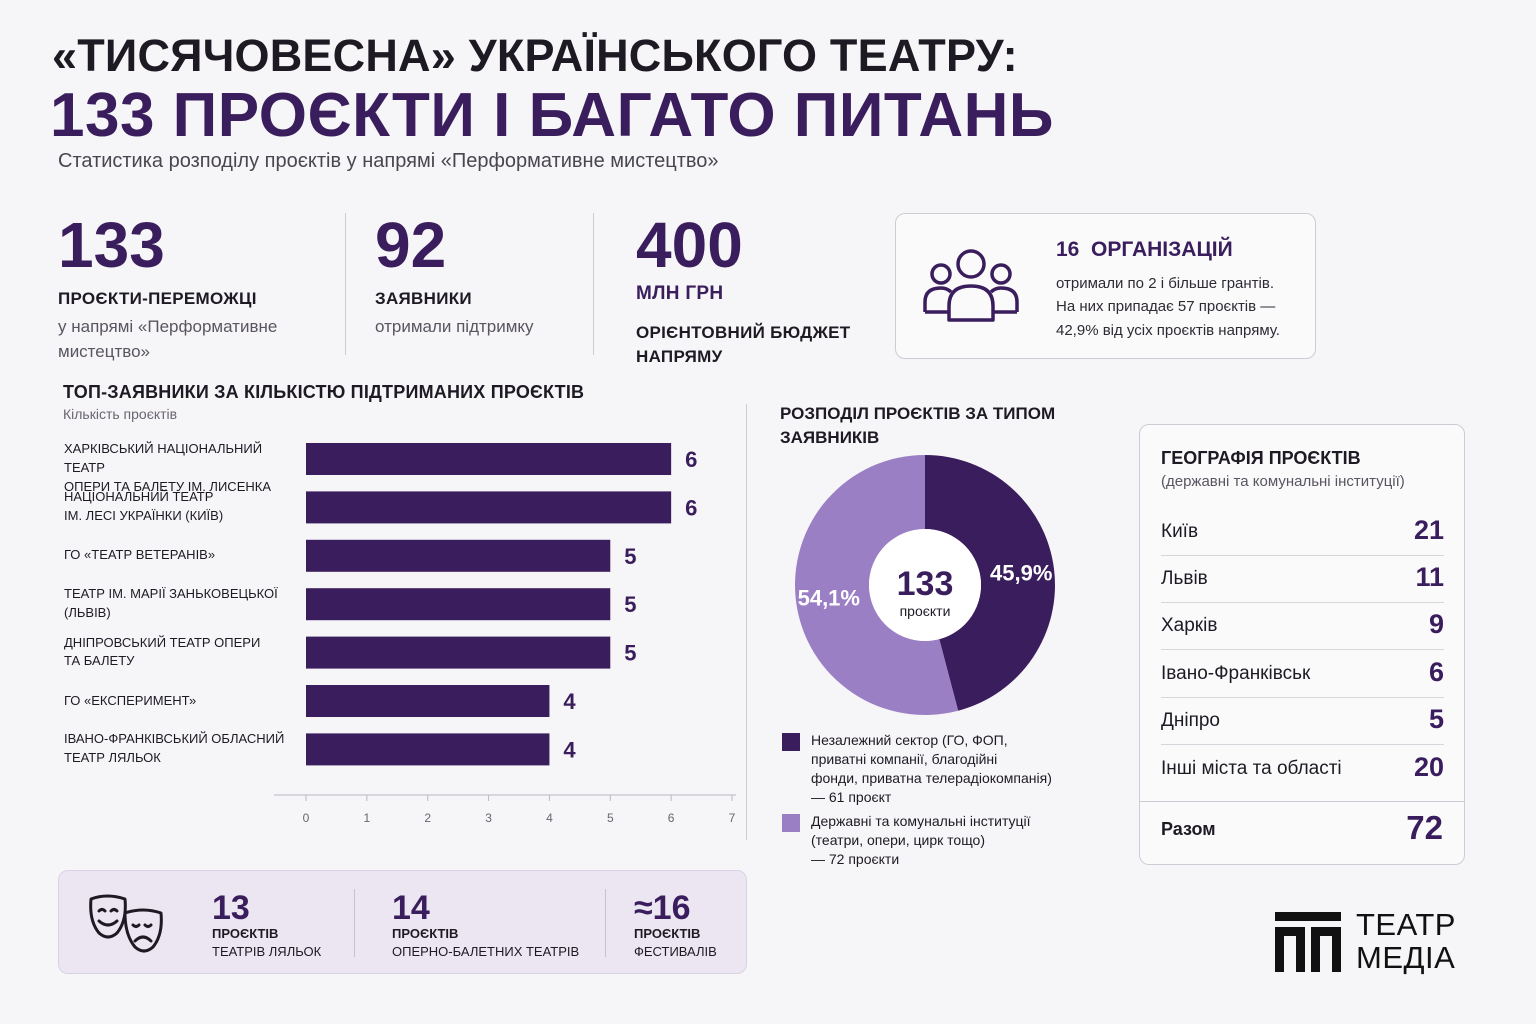 The height and width of the screenshot is (1024, 1536). Describe the element at coordinates (454, 326) in the screenshot. I see `stat-applicants-sub: отримали підтримку` at that location.